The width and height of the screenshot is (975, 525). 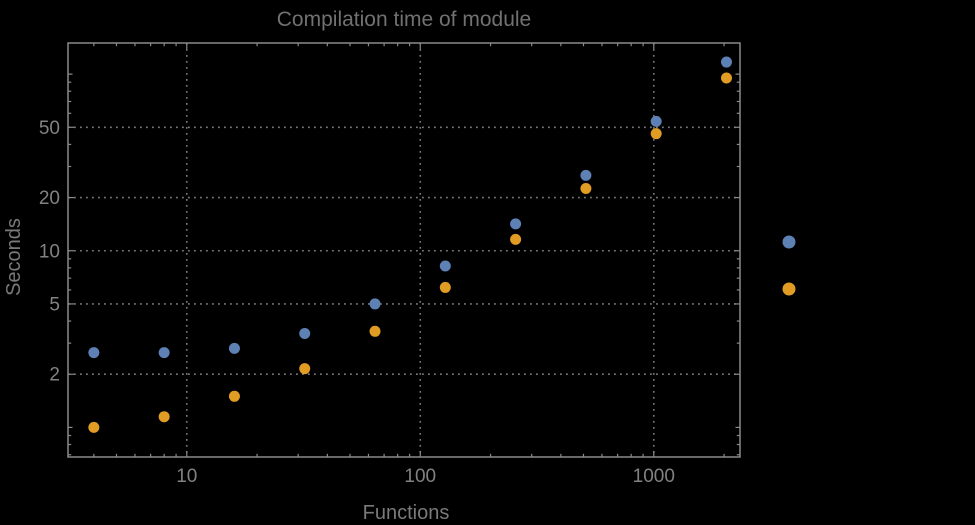 I want to click on x-tick-label-10: 10, so click(x=186, y=476).